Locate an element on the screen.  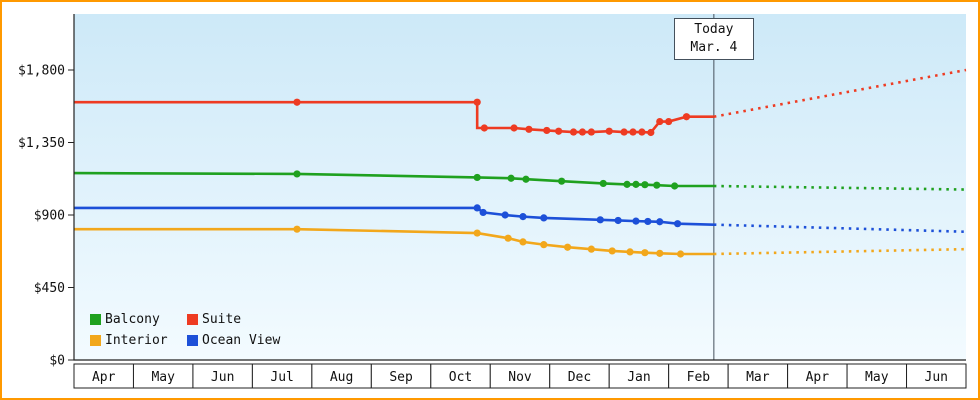
y-tick-label: $1,800 is located at coordinates (41, 71).